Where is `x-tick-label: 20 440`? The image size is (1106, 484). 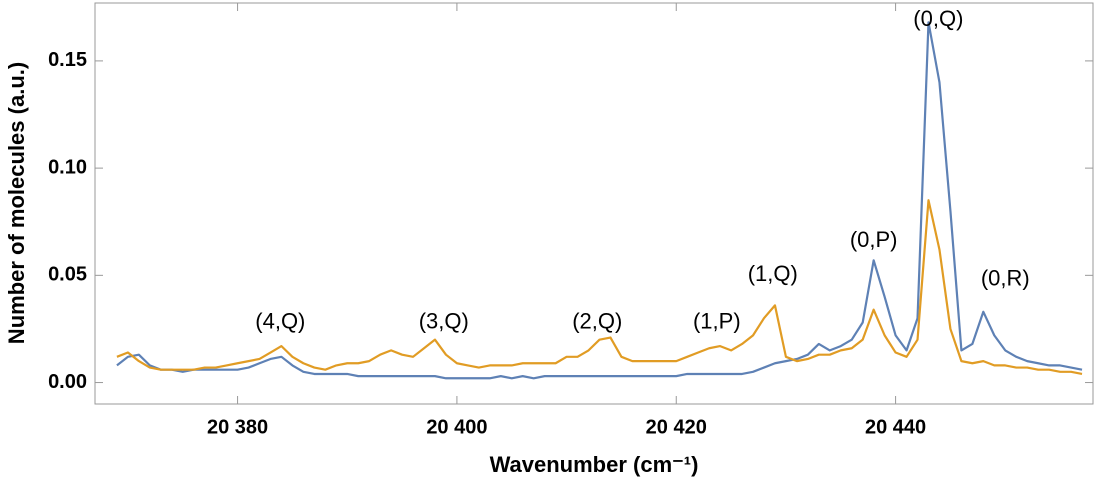
x-tick-label: 20 440 is located at coordinates (895, 427).